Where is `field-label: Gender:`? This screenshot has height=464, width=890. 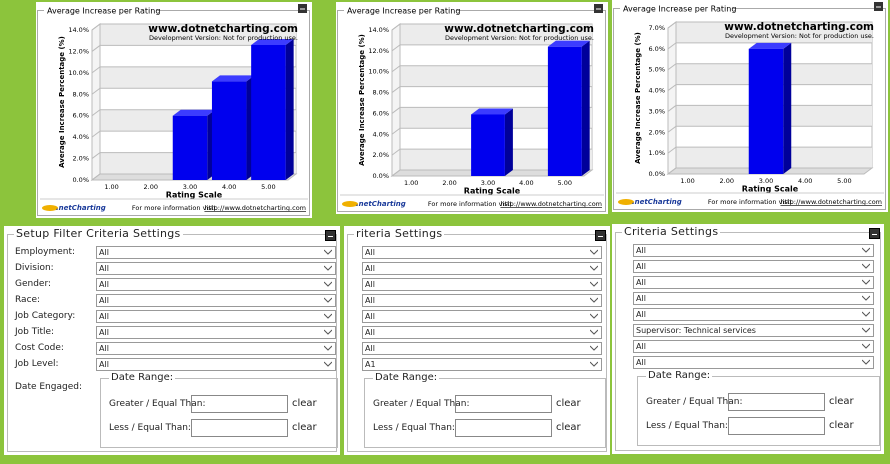
field-label: Gender: is located at coordinates (33, 284).